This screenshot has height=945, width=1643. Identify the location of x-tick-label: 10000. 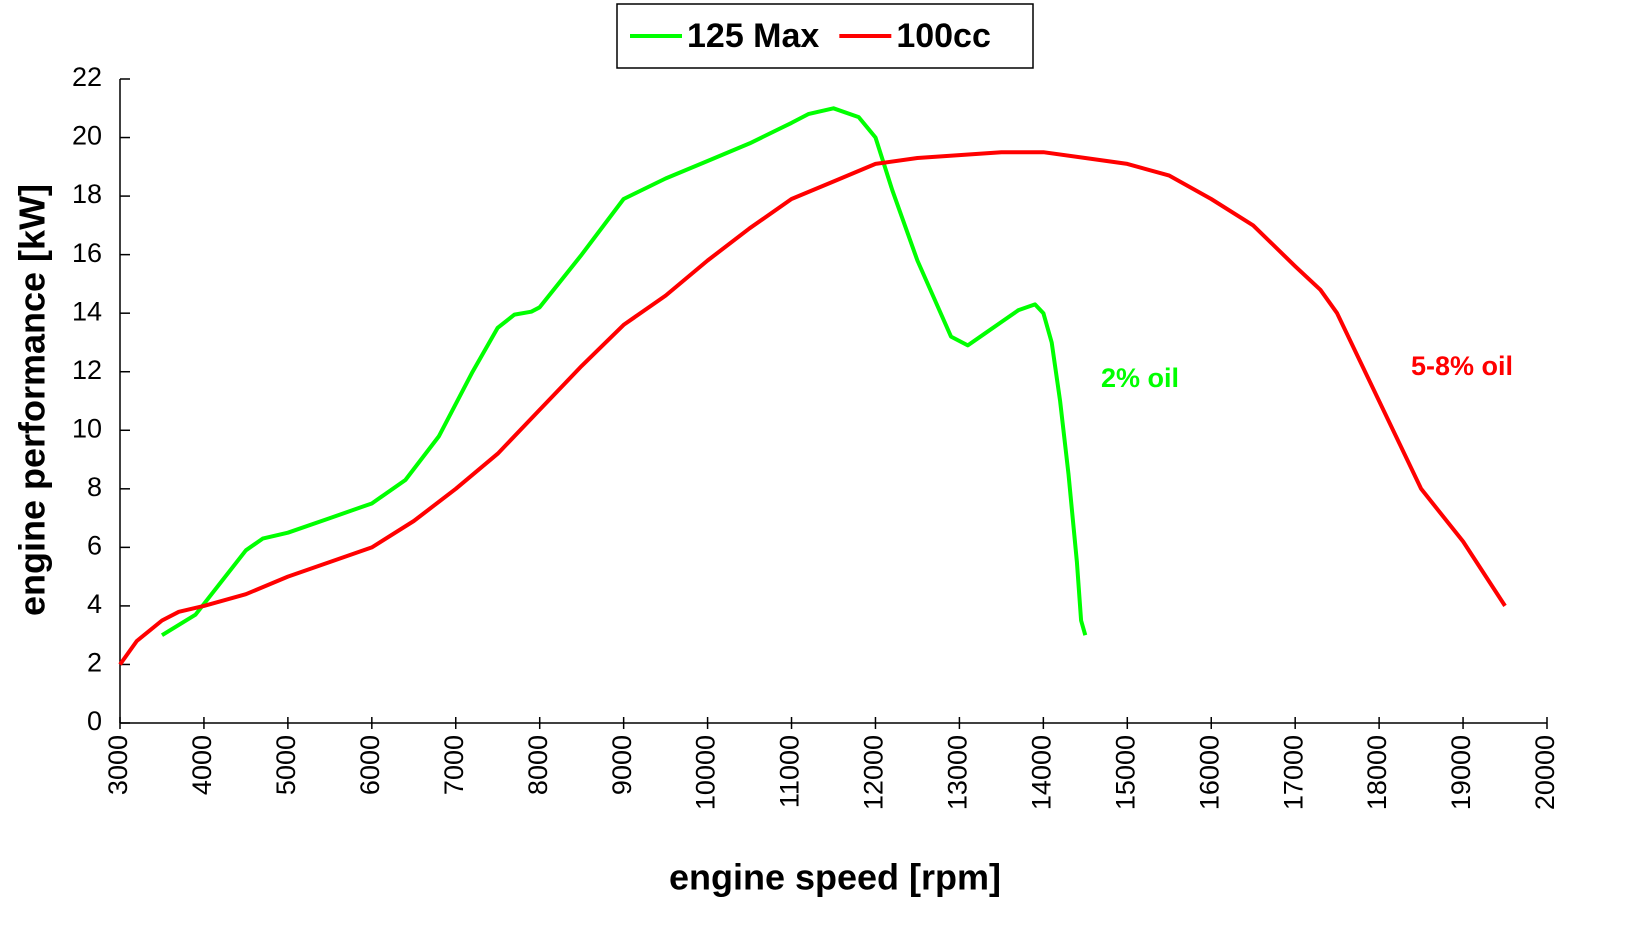
(706, 772).